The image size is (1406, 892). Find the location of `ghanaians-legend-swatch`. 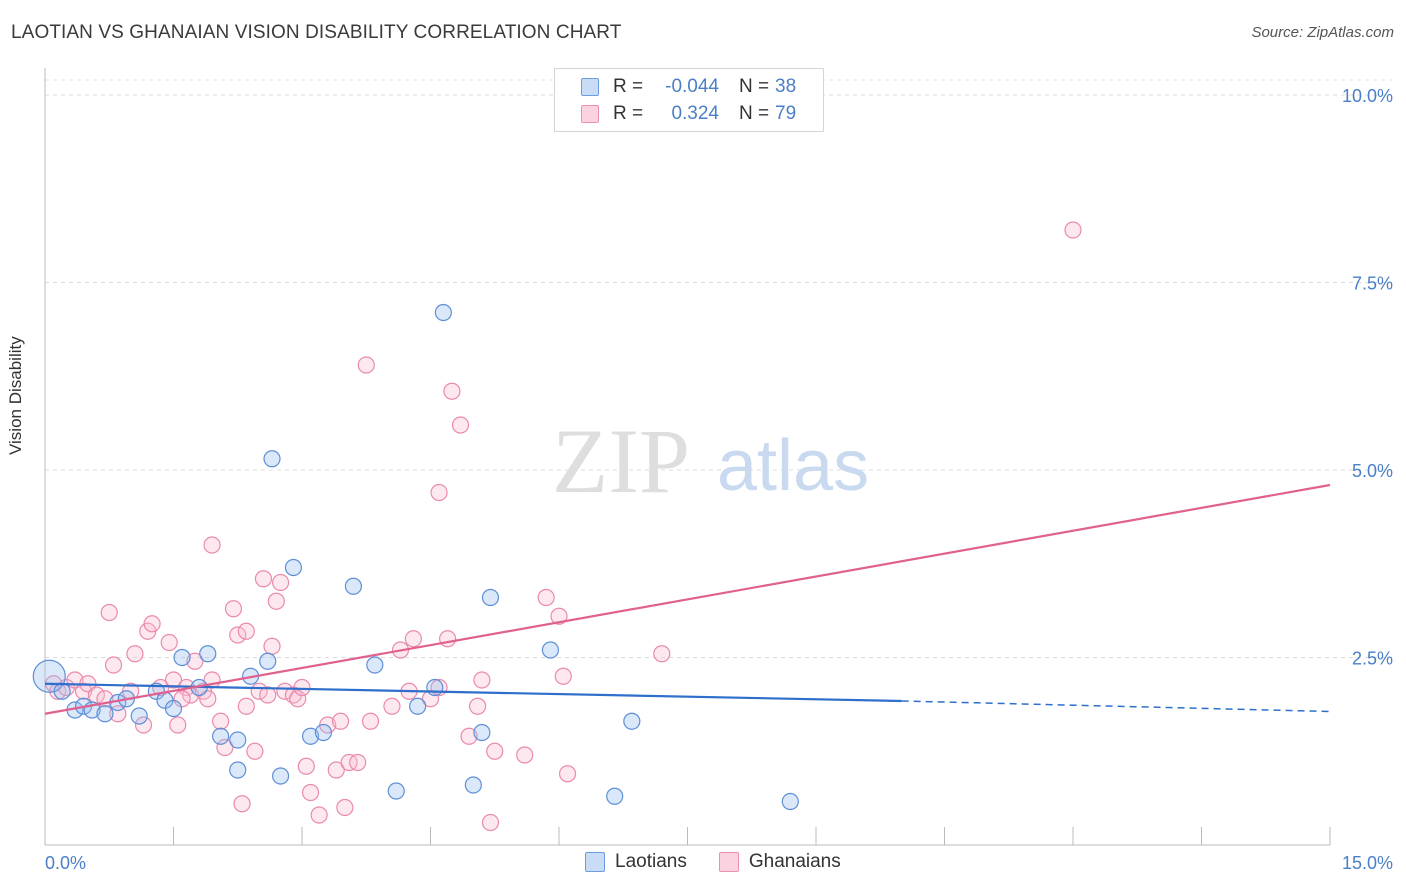

ghanaians-legend-swatch is located at coordinates (728, 862).